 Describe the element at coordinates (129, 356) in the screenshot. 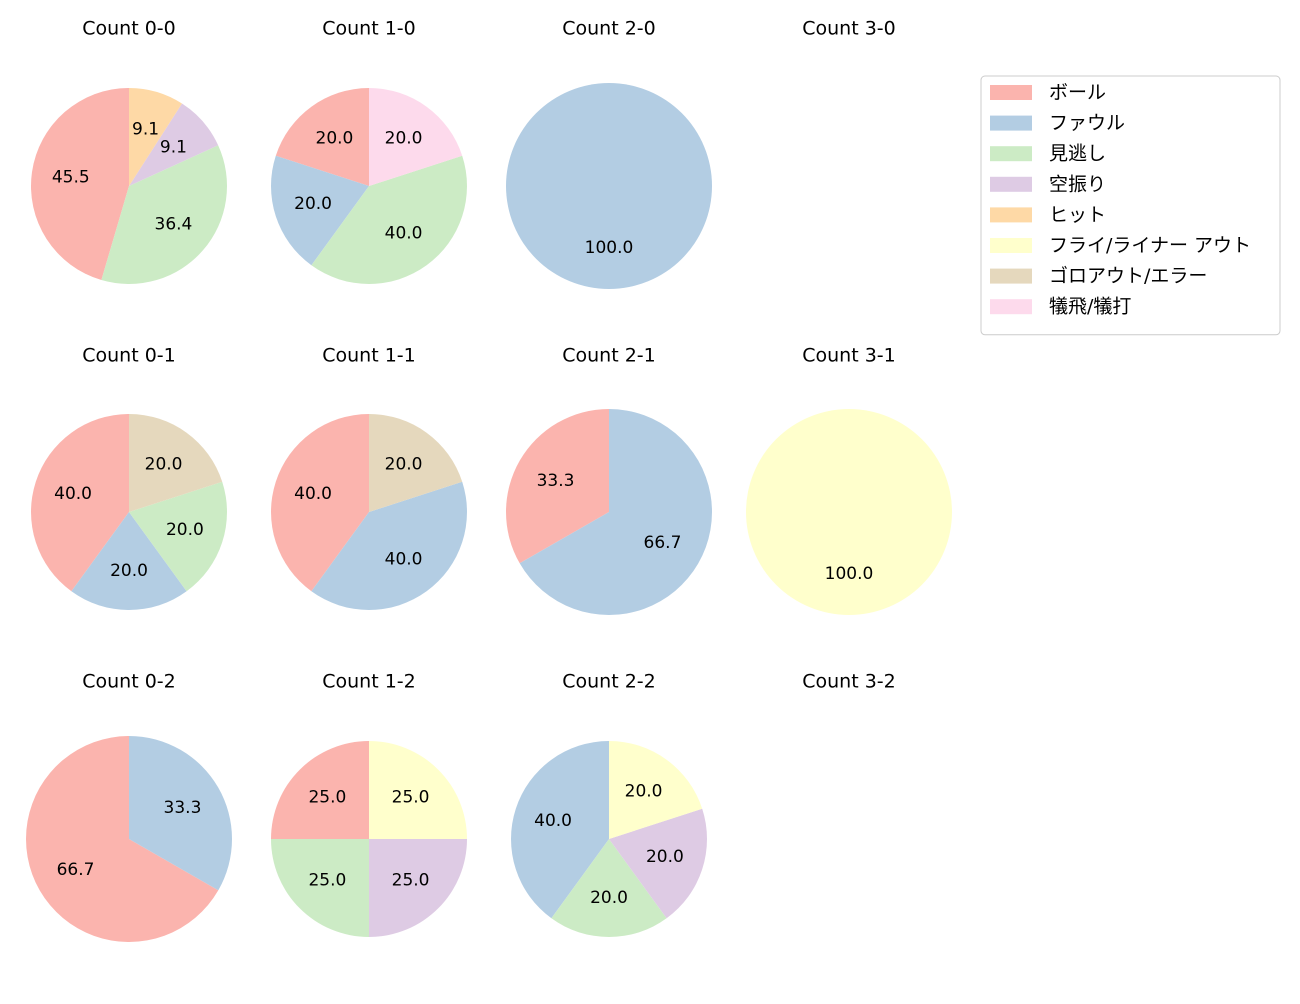

I see `pie-title: Count 0-1` at that location.